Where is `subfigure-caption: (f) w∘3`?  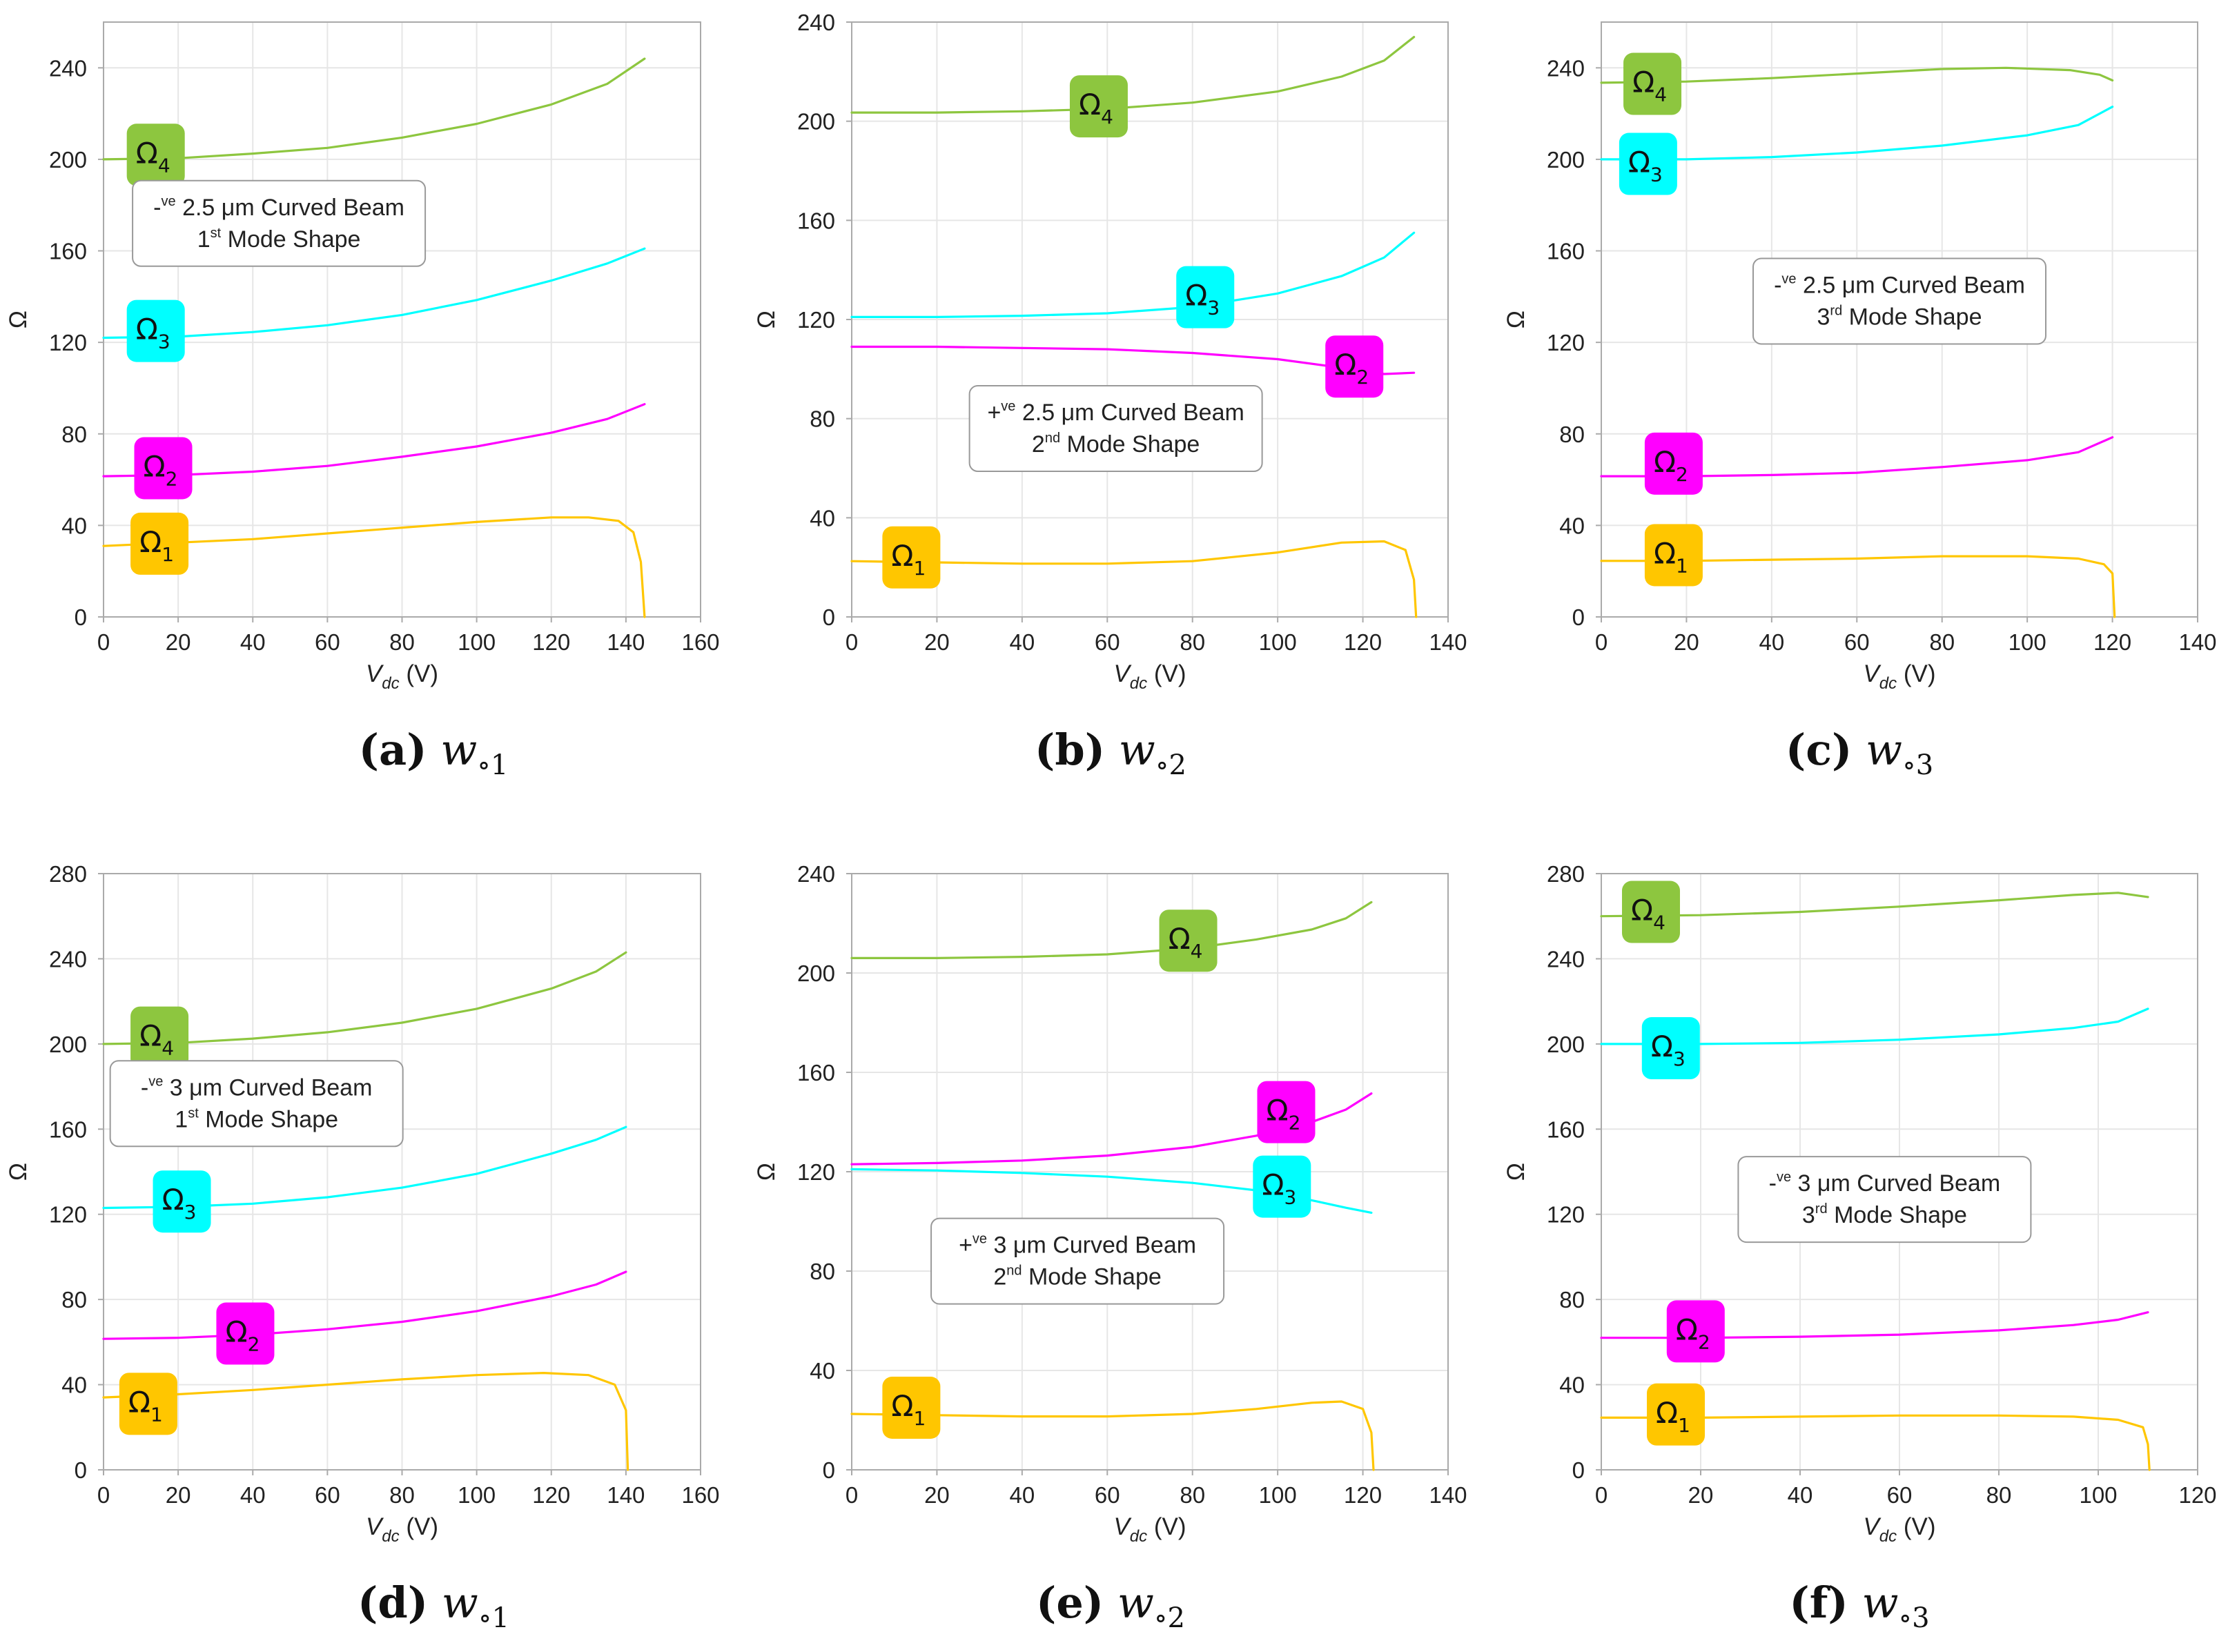
subfigure-caption: (f) w∘3 is located at coordinates (1859, 1605).